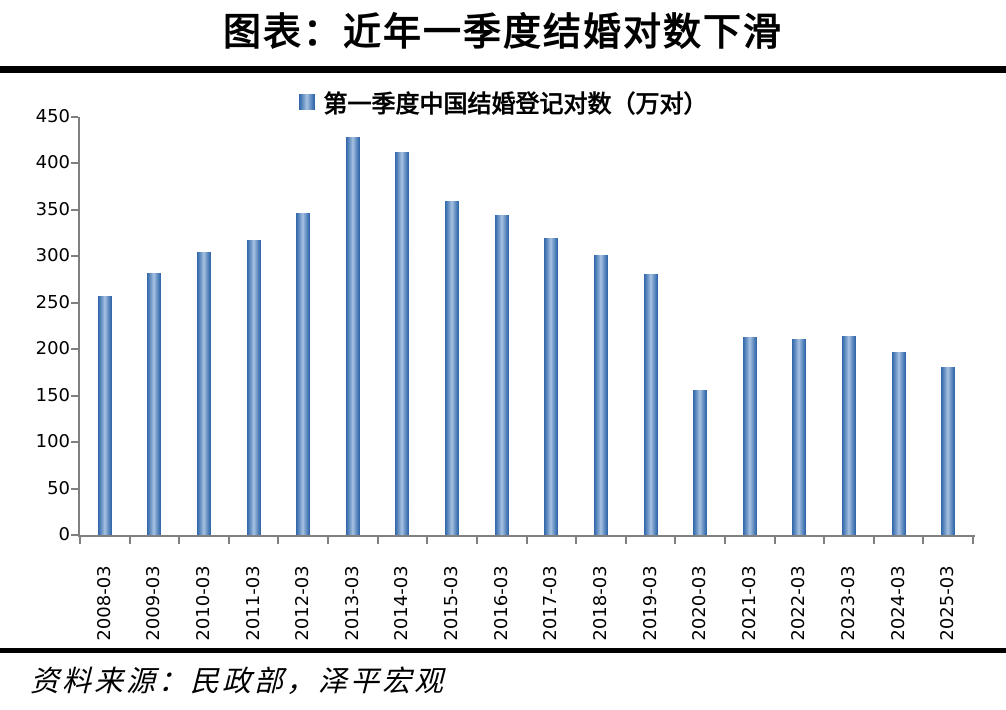 Image resolution: width=1006 pixels, height=710 pixels. Describe the element at coordinates (515, 103) in the screenshot. I see `legend-label: 第一季度中国结婚登记对数（万对）` at that location.